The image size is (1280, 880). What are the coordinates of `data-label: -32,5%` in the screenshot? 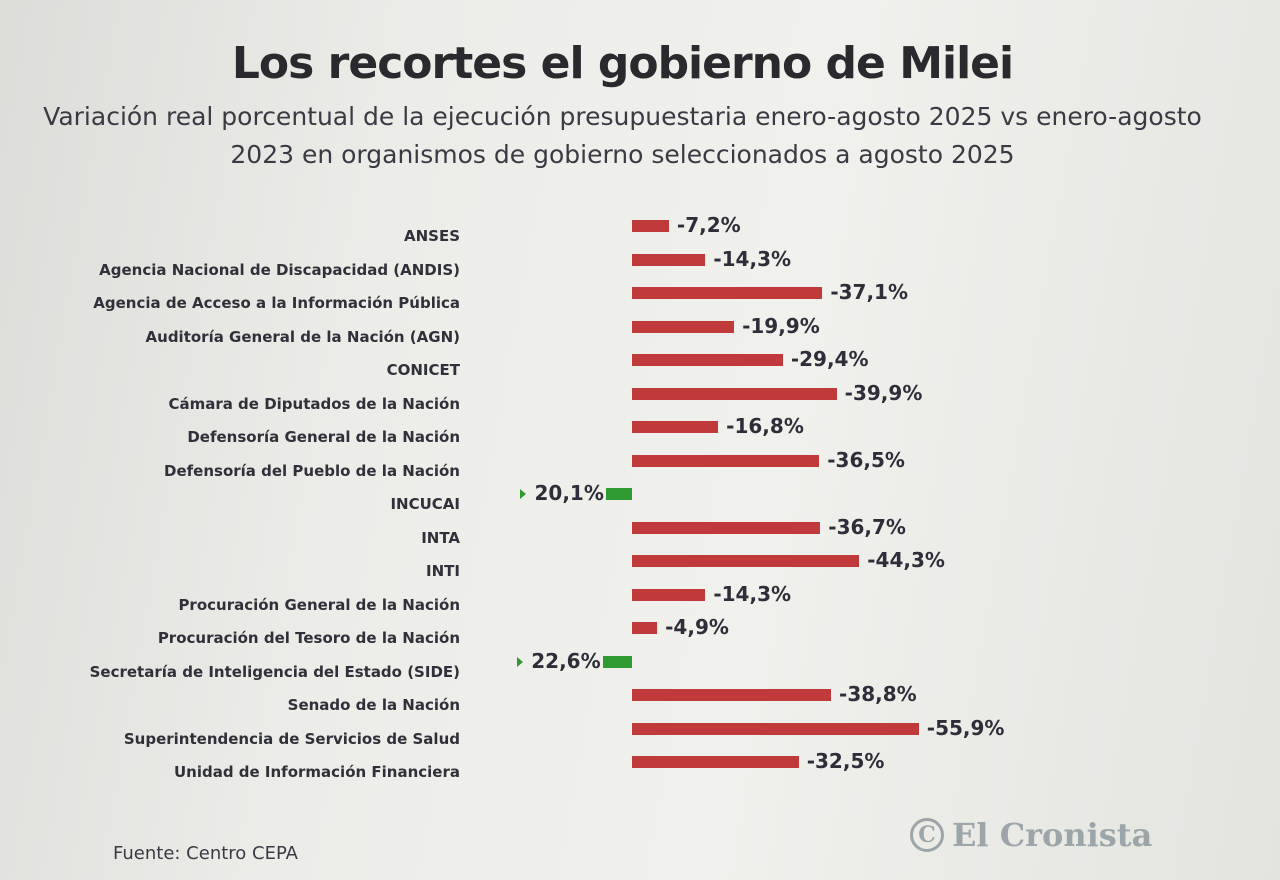 It's located at (845, 761).